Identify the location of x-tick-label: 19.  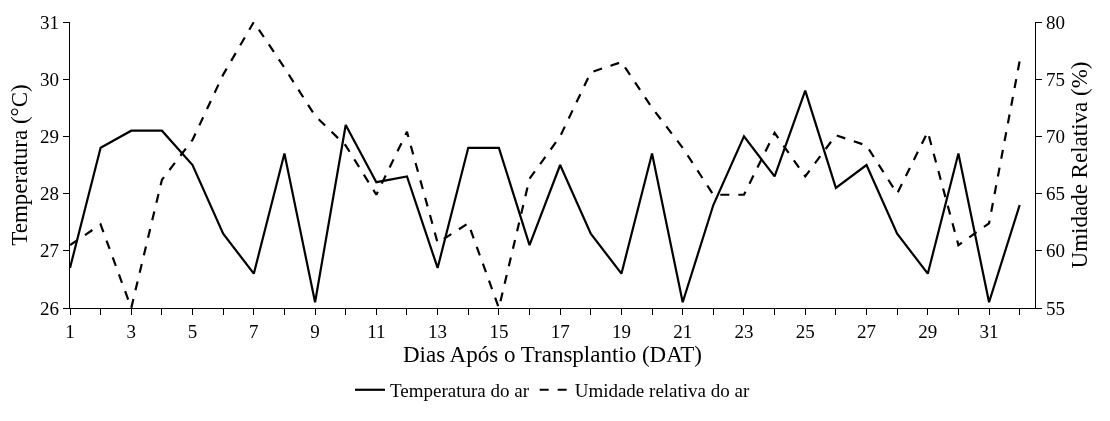
(621, 331).